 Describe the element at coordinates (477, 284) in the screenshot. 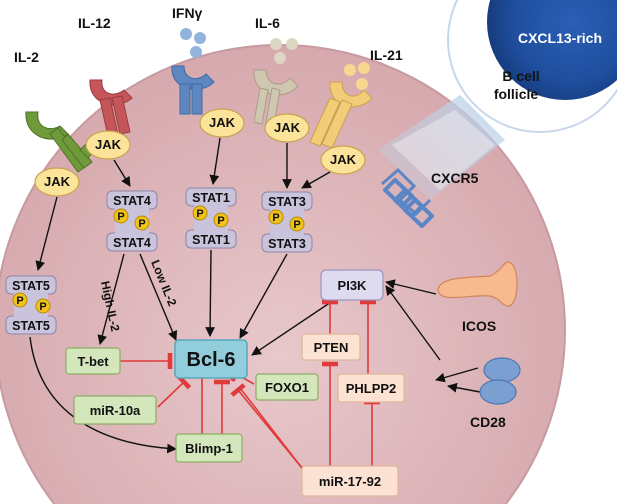

I see `icos-receptor` at that location.